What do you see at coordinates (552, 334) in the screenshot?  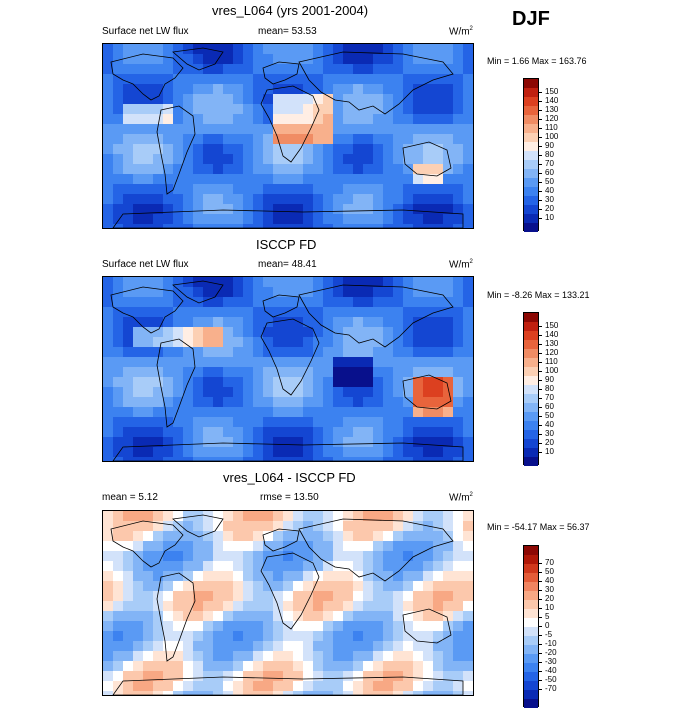 I see `panel-2-colorbar-label: 140` at bounding box center [552, 334].